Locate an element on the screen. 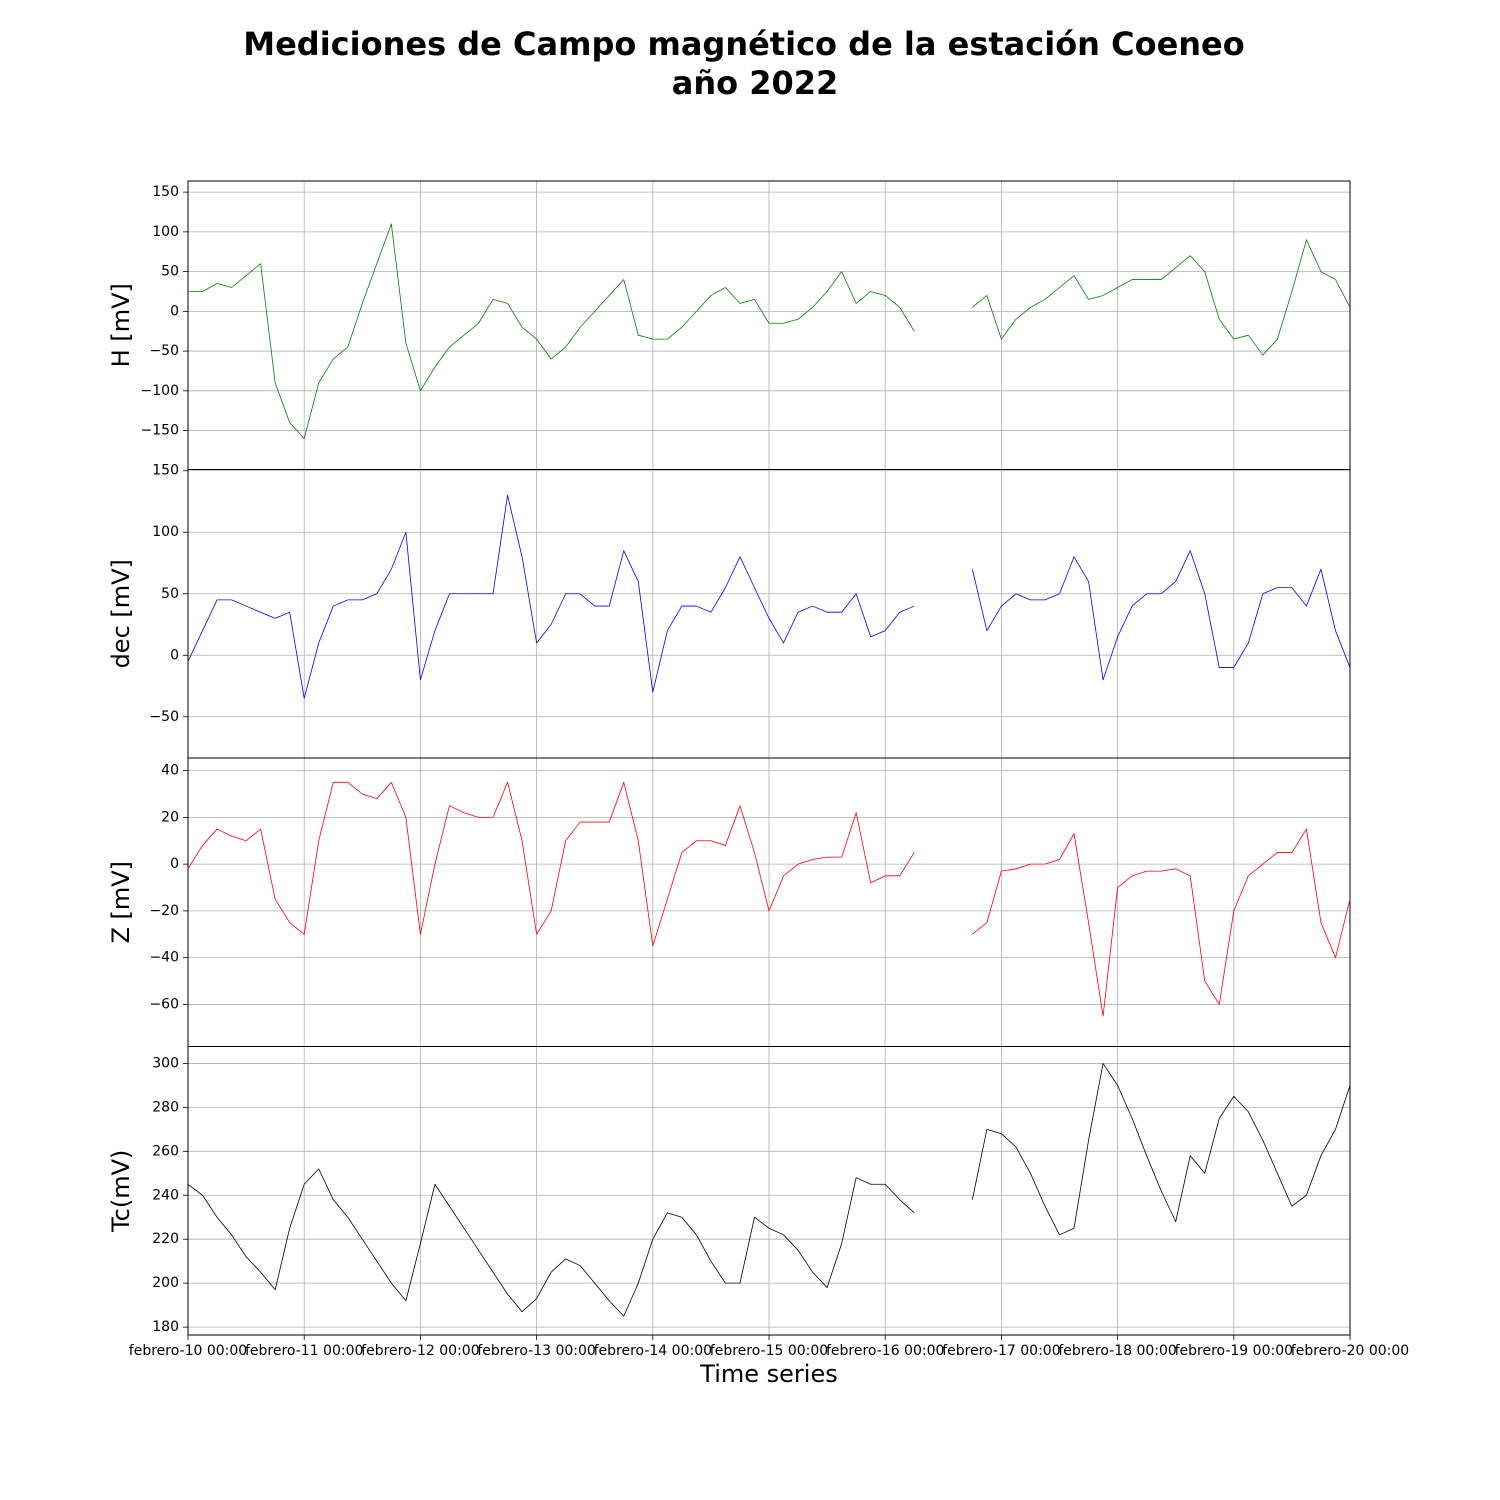 The image size is (1500, 1500). y-axis-label: H [mV] is located at coordinates (121, 325).